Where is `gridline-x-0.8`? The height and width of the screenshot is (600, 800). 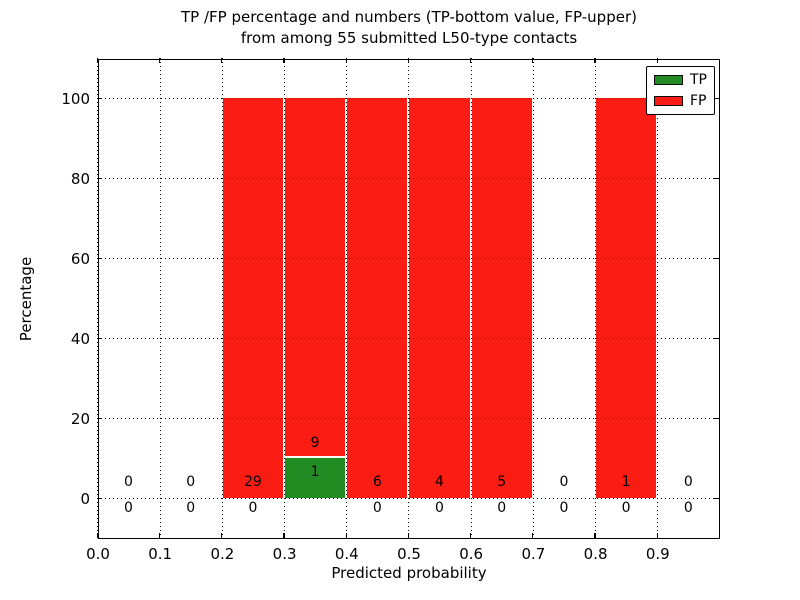
gridline-x-0.8 is located at coordinates (595, 298).